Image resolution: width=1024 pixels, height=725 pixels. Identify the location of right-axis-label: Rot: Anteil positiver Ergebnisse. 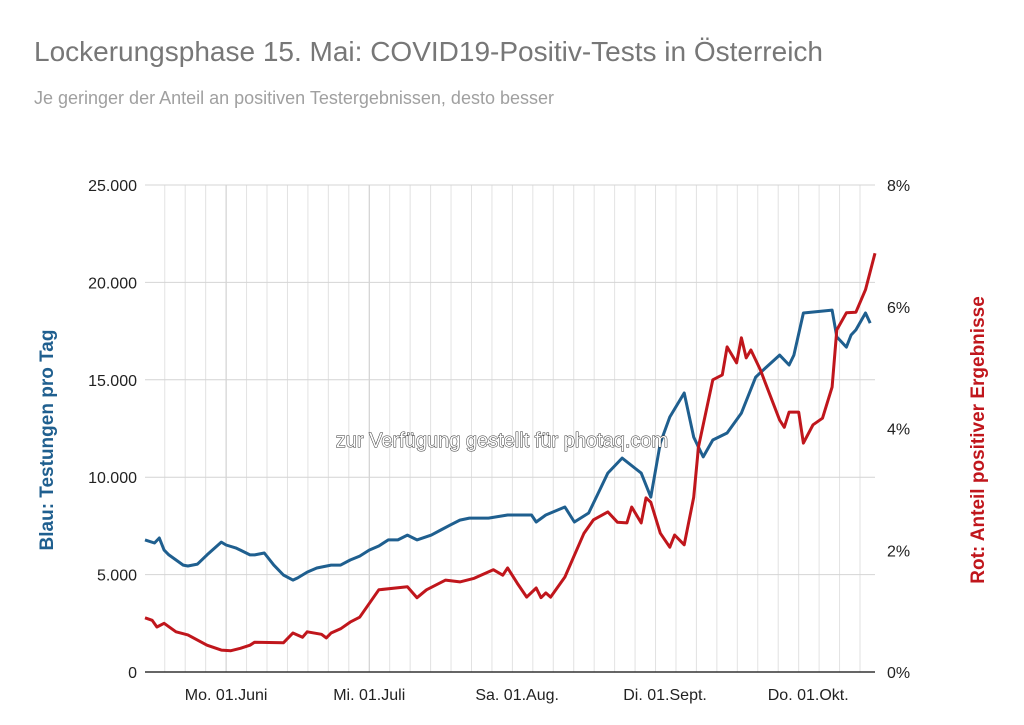
(978, 440).